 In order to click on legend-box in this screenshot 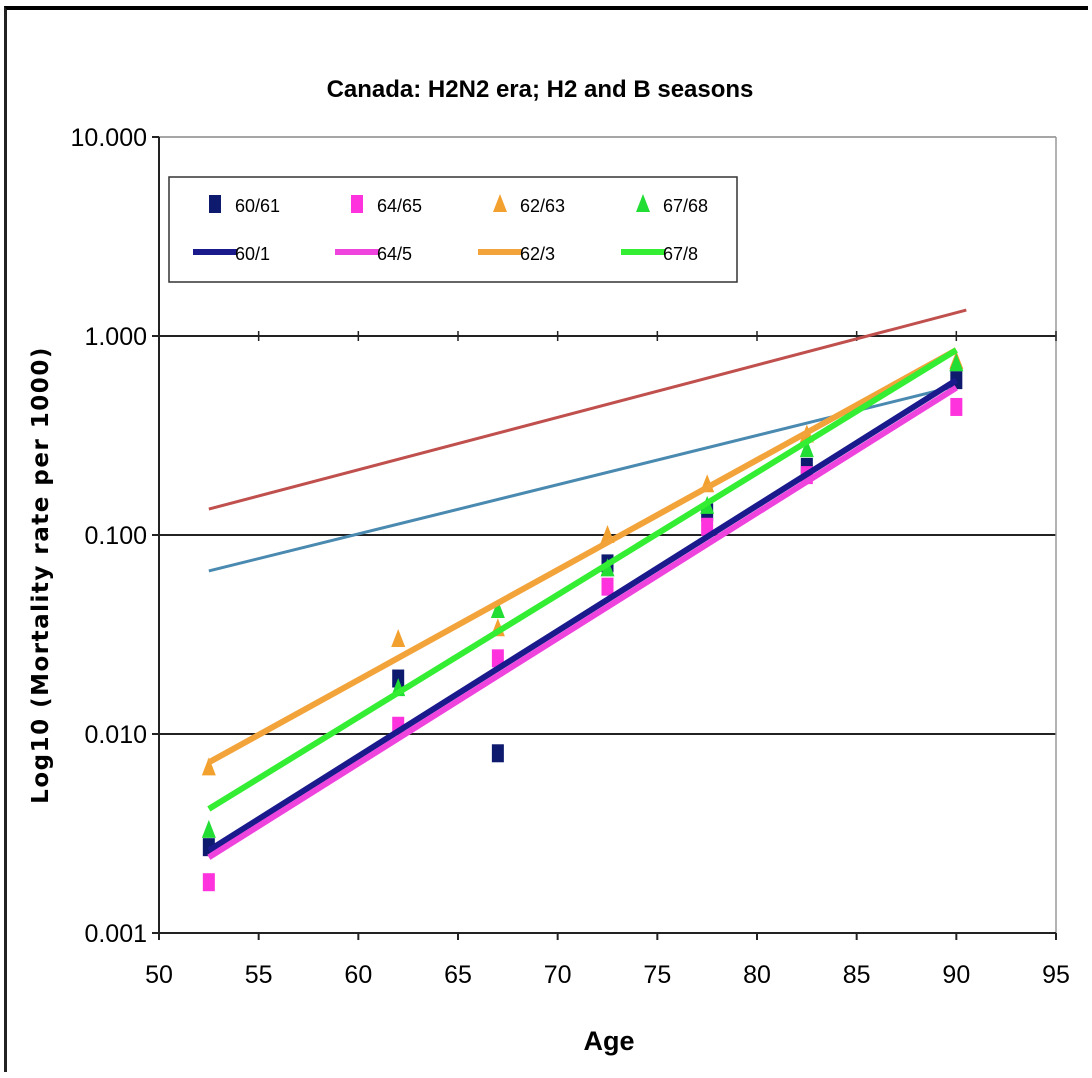, I will do `click(453, 229)`.